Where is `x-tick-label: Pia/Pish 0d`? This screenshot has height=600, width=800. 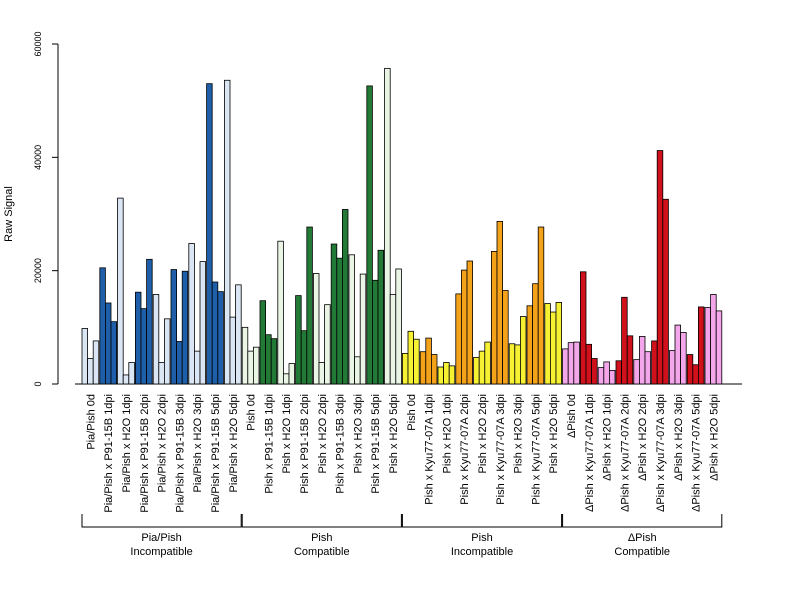
x-tick-label: Pia/Pish 0d is located at coordinates (91, 422).